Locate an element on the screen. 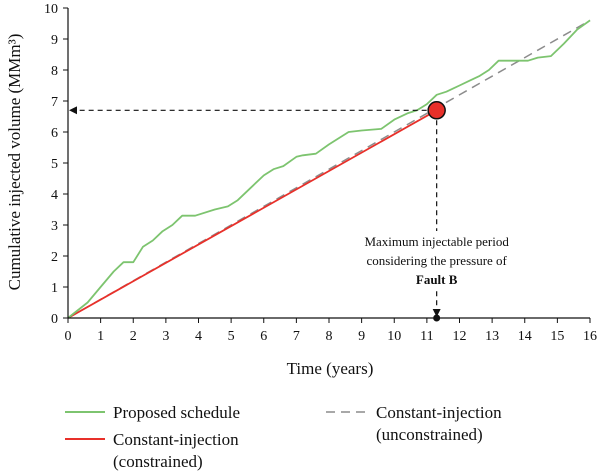 This screenshot has height=471, width=600. x-tick-label-5: 5 is located at coordinates (231, 336).